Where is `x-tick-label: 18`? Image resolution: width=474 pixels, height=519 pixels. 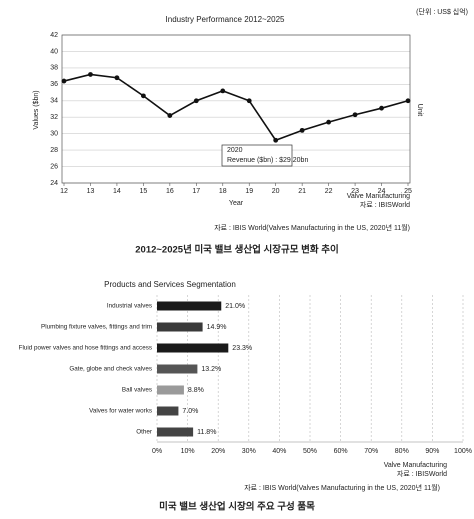 x-tick-label: 18 is located at coordinates (223, 191).